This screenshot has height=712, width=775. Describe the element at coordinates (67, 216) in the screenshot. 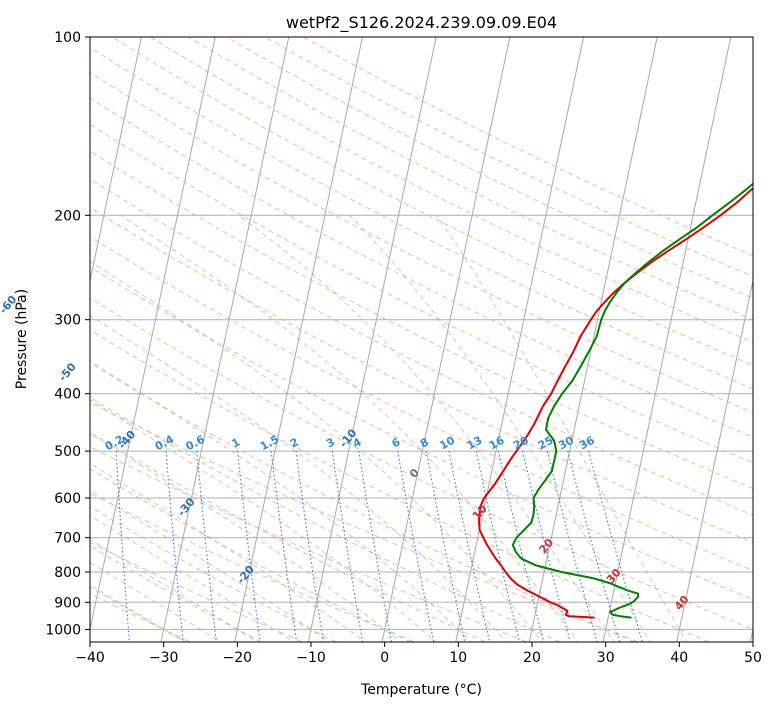

I see `y-tick-label: 200` at that location.